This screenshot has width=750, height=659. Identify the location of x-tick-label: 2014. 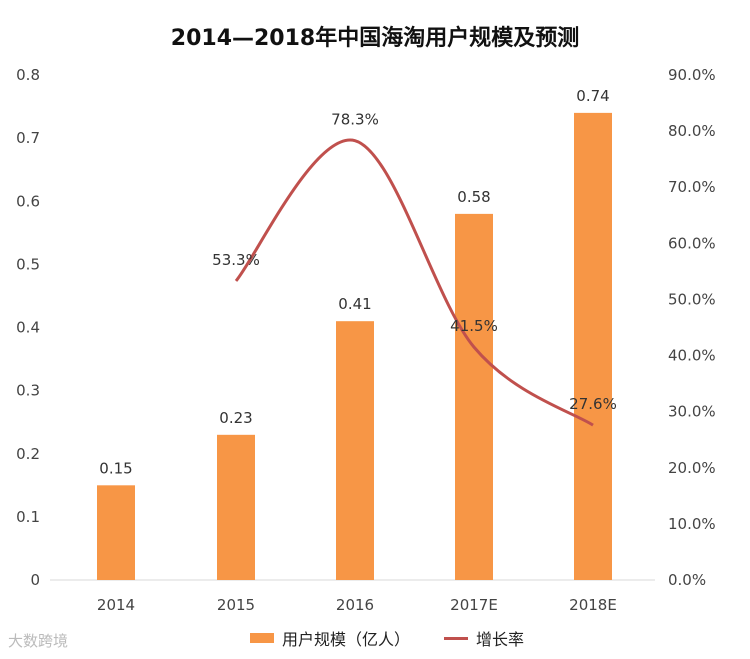
(116, 605).